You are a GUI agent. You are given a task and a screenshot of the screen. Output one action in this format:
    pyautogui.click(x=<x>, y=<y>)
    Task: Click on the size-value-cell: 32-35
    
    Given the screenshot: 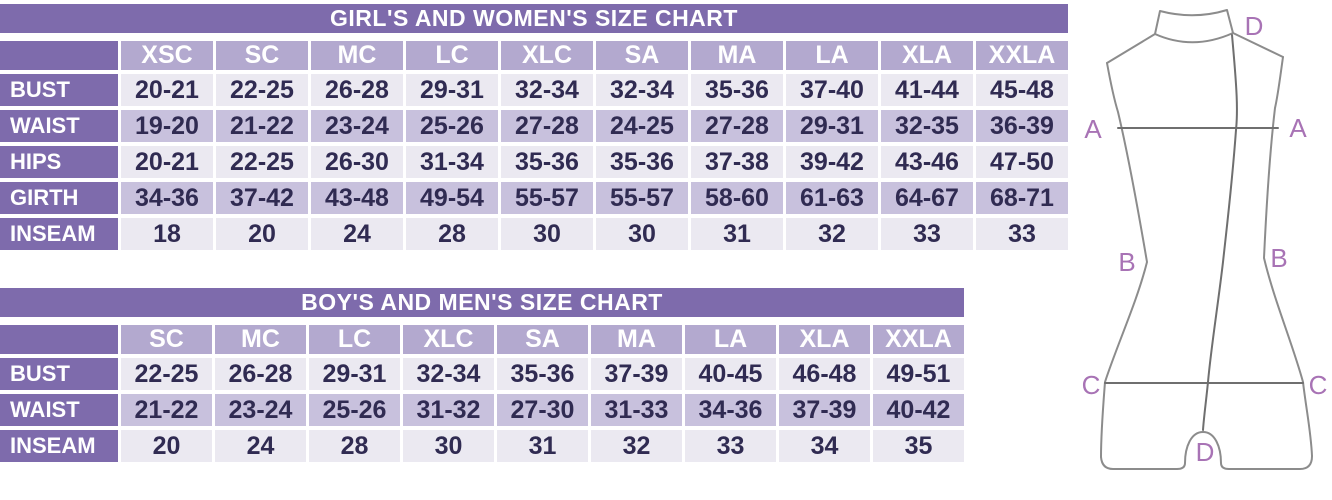 What is the action you would take?
    pyautogui.click(x=927, y=126)
    